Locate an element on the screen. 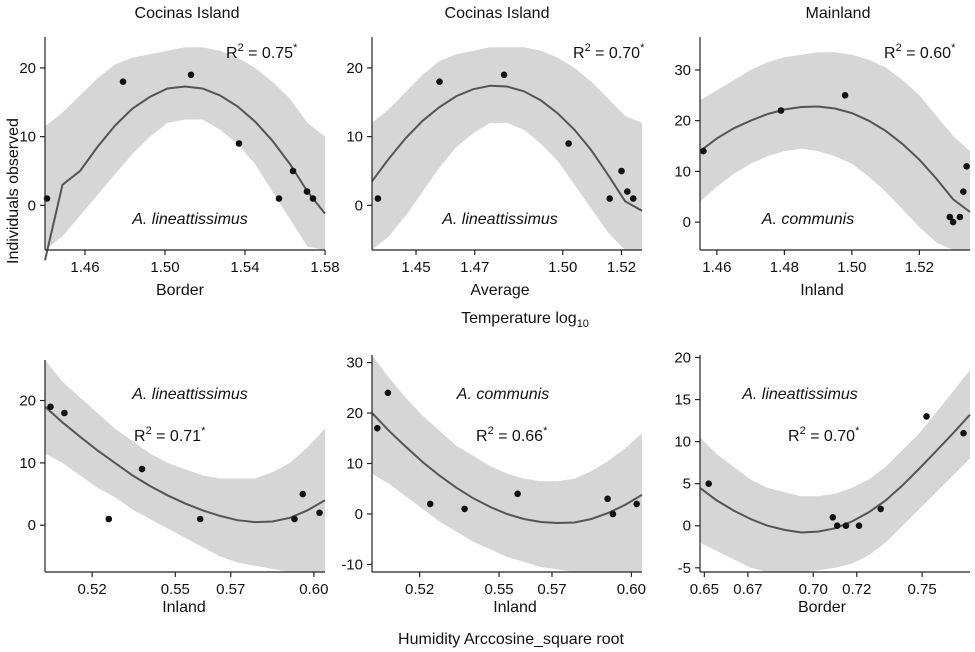 This screenshot has height=652, width=975. r-squared-label: R2 = 0.75* is located at coordinates (262, 52).